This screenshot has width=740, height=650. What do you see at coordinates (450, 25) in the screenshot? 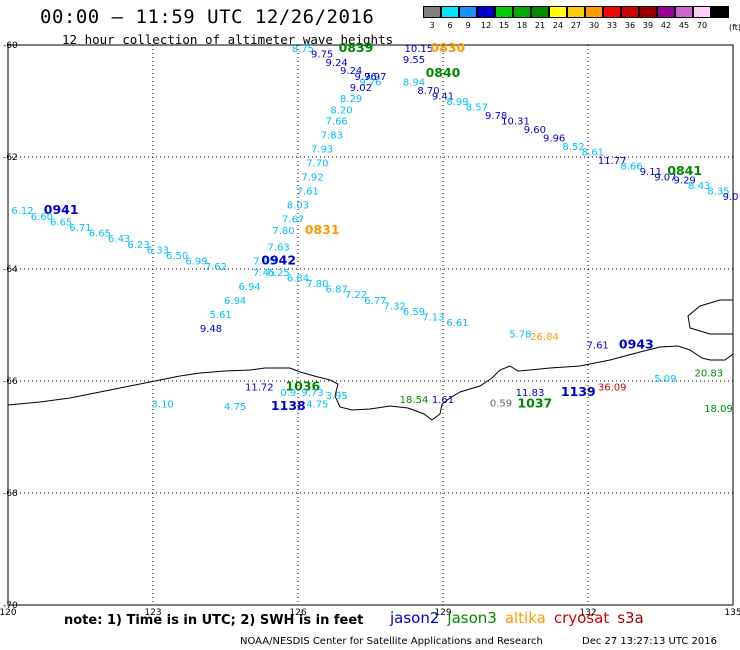
I see `color-scale-label: 6` at bounding box center [450, 25].